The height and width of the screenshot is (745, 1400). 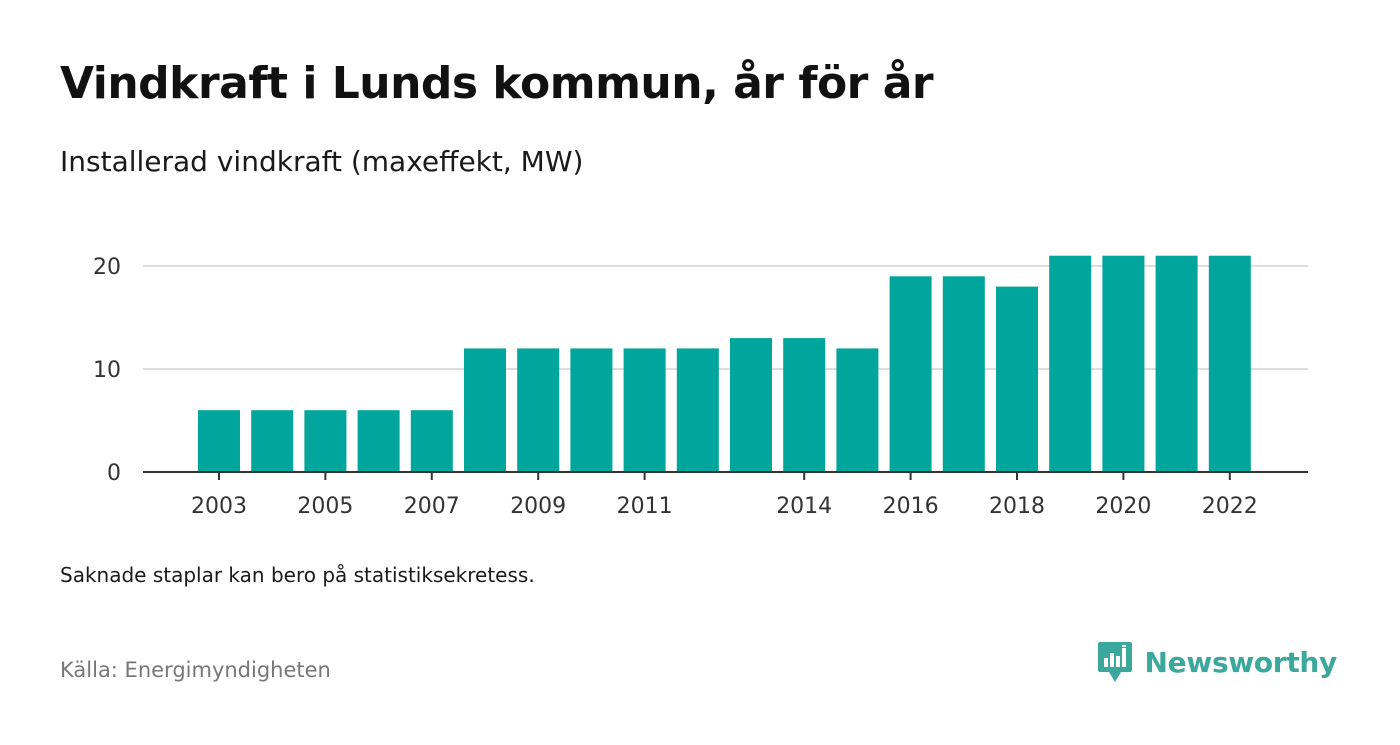 What do you see at coordinates (325, 441) in the screenshot?
I see `bar-2005` at bounding box center [325, 441].